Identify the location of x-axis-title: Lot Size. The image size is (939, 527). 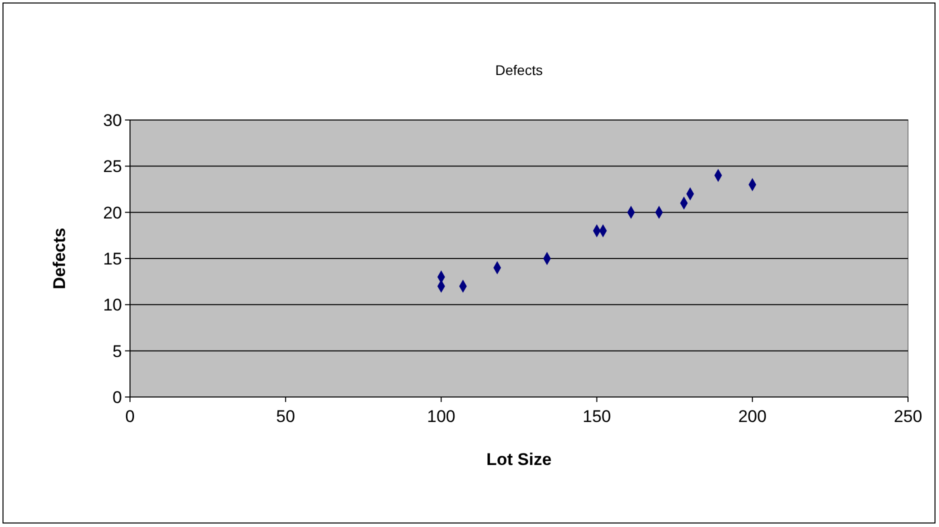
(519, 459).